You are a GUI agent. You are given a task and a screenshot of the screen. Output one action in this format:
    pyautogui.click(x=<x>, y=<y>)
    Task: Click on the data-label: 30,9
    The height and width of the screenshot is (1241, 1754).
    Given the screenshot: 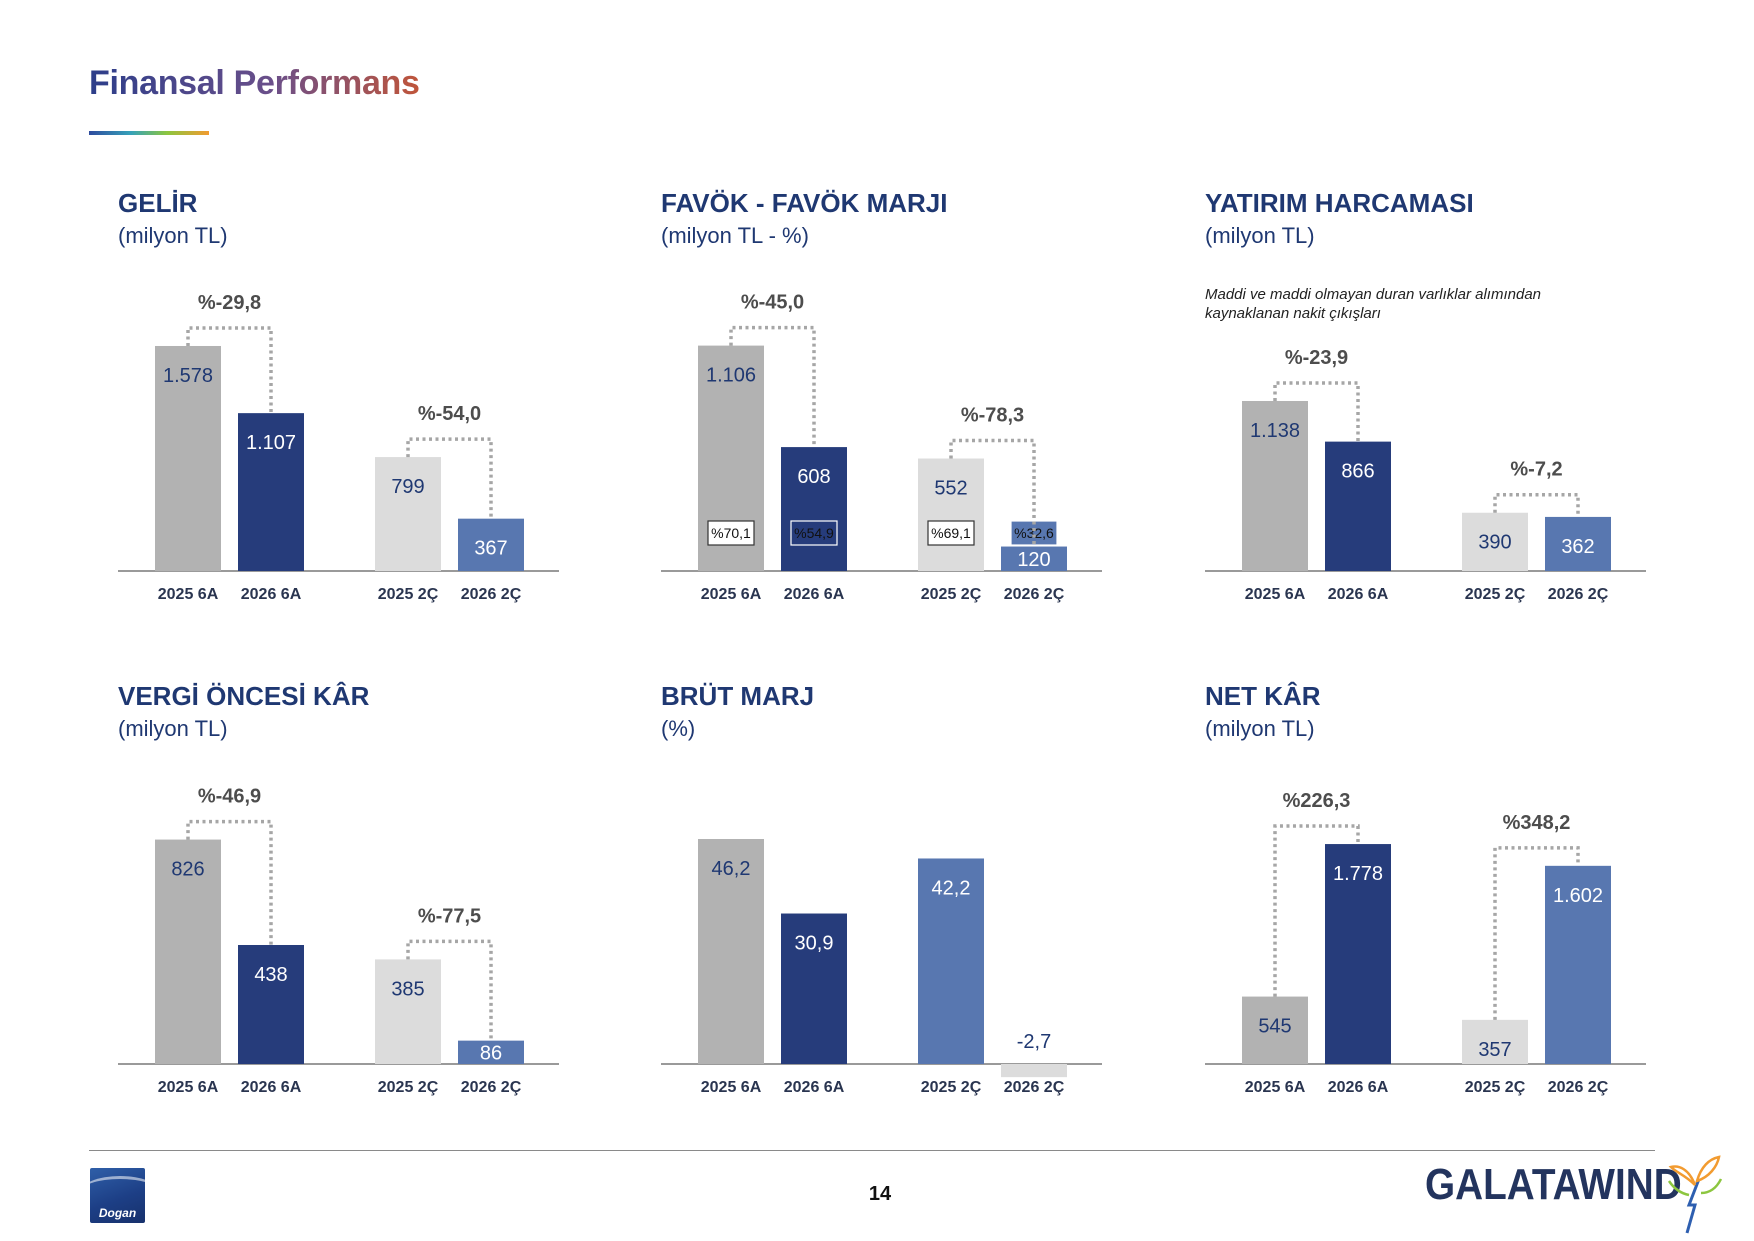 What is the action you would take?
    pyautogui.click(x=814, y=944)
    